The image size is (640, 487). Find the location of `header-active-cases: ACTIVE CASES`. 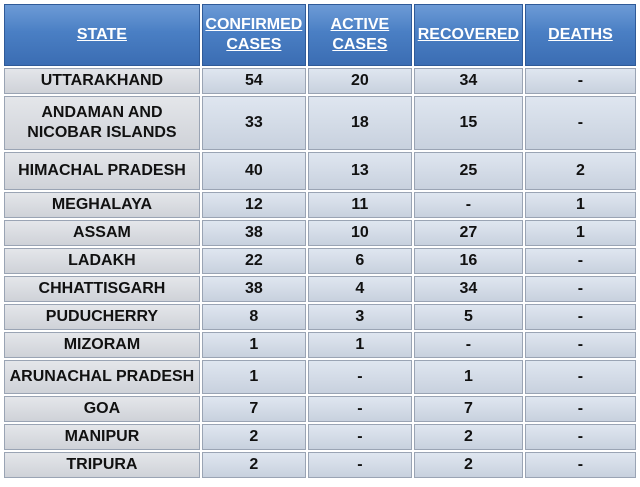

header-active-cases: ACTIVE CASES is located at coordinates (359, 35).